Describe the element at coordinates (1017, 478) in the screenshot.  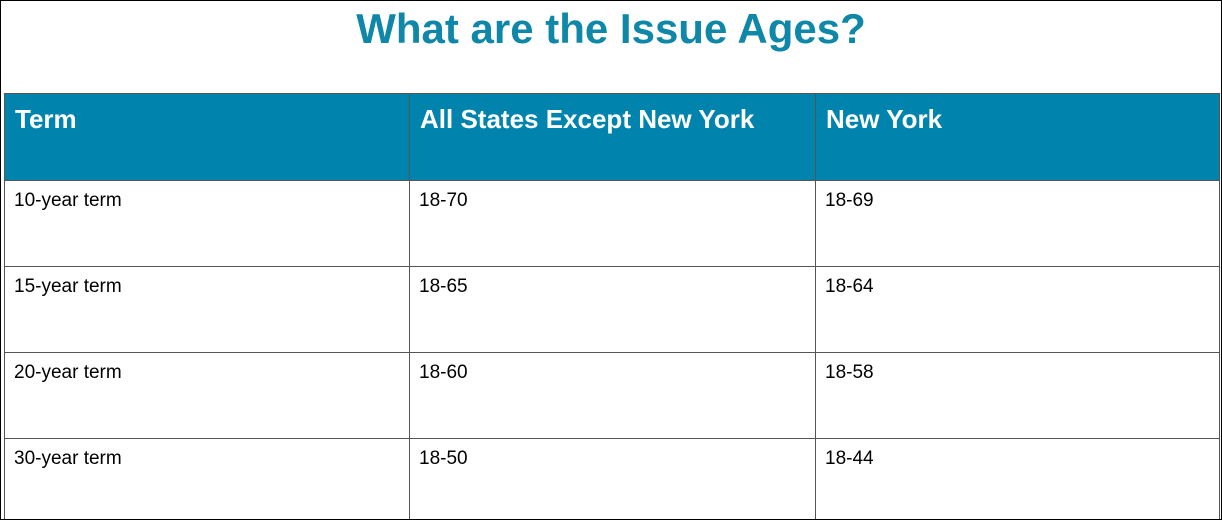
I see `table-cell: 18-44` at that location.